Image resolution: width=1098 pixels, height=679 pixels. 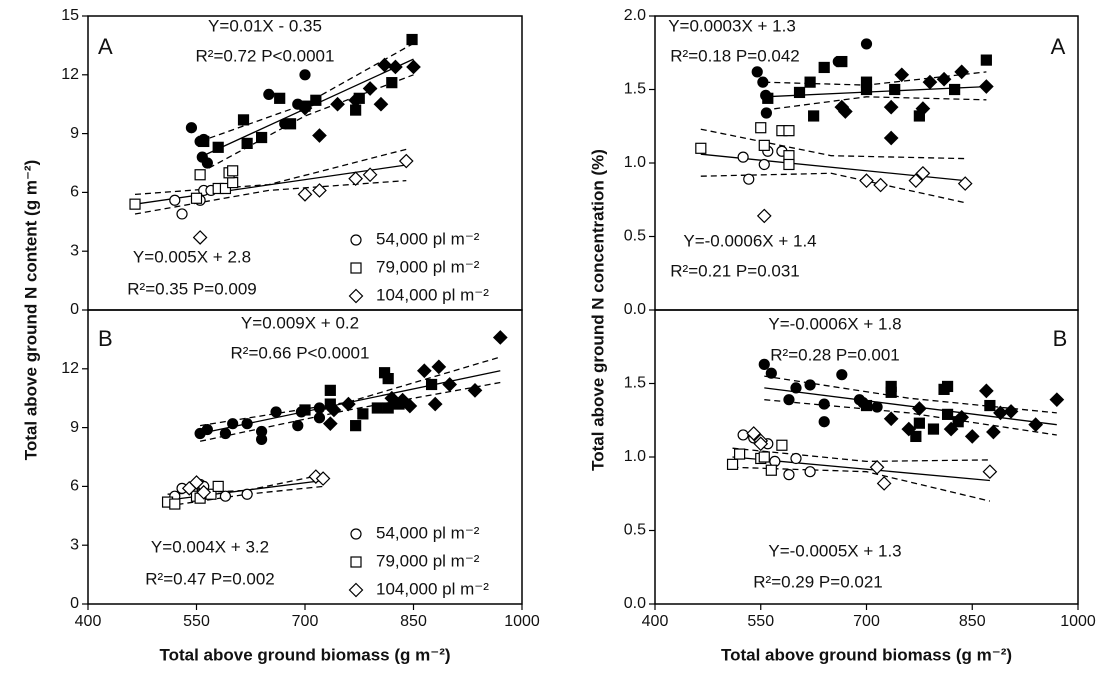 I want to click on y-axis-title: Total above ground N content (g m⁻²), so click(x=30, y=310).